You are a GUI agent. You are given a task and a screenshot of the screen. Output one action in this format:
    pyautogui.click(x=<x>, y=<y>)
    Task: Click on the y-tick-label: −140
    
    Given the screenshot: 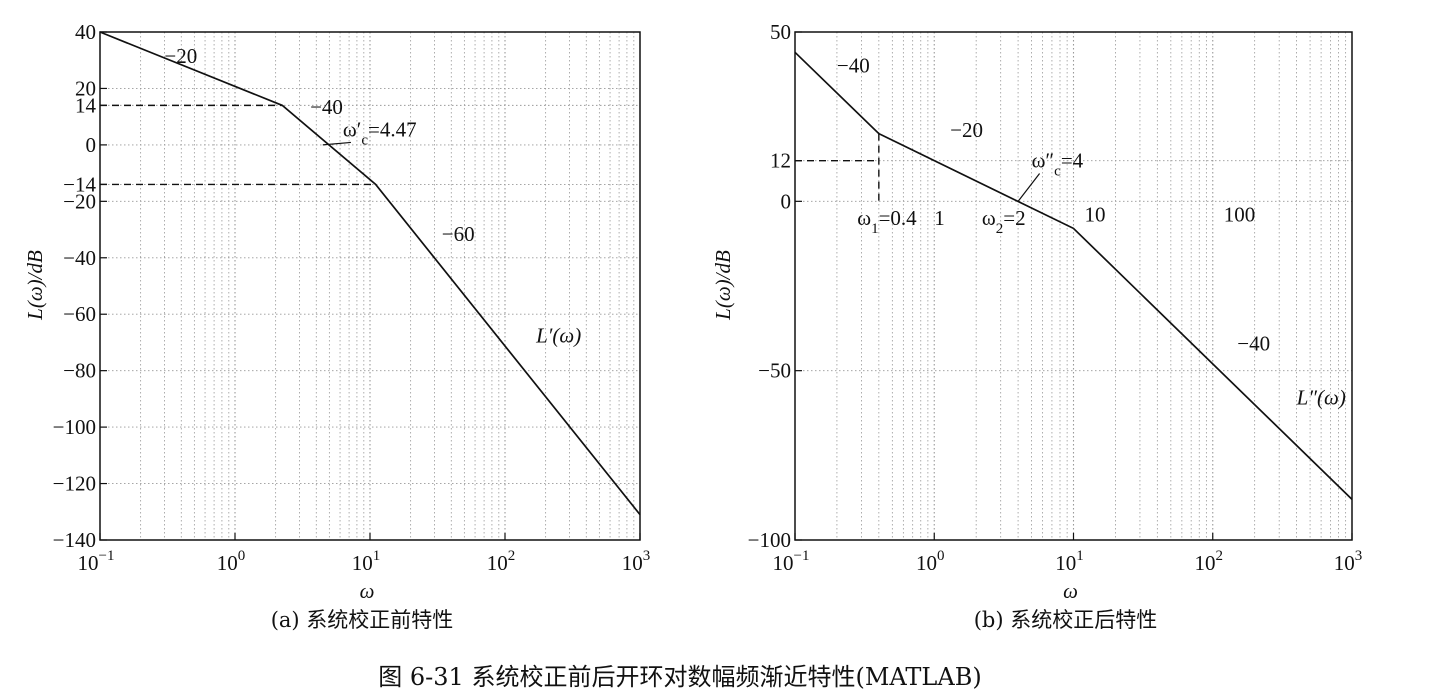 What is the action you would take?
    pyautogui.click(x=74, y=540)
    